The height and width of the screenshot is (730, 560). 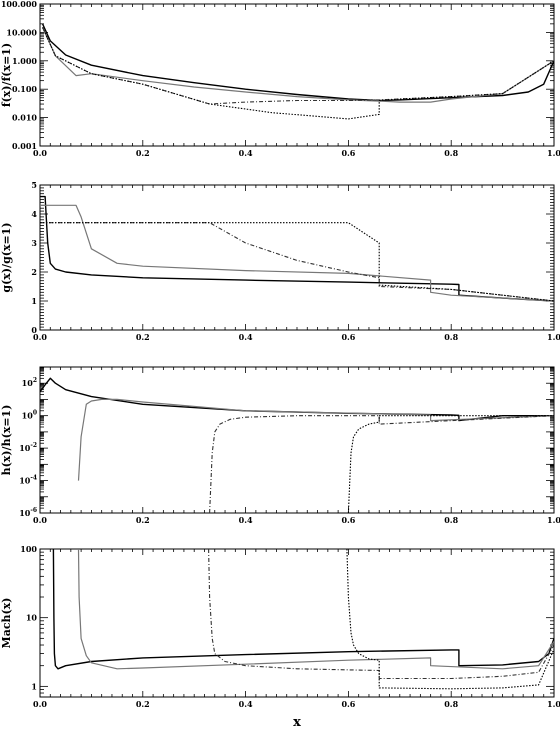 What do you see at coordinates (24, 118) in the screenshot?
I see `y-tick-label: 0.010` at bounding box center [24, 118].